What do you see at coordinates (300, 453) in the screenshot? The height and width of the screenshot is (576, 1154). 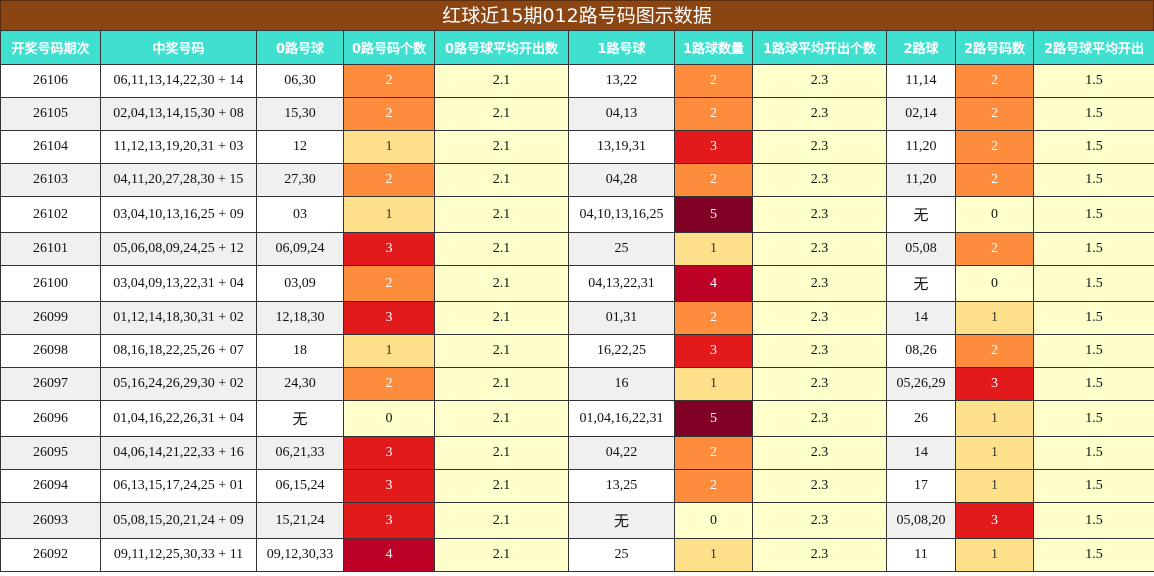 I see `route0-balls-cell: 06,21,33` at bounding box center [300, 453].